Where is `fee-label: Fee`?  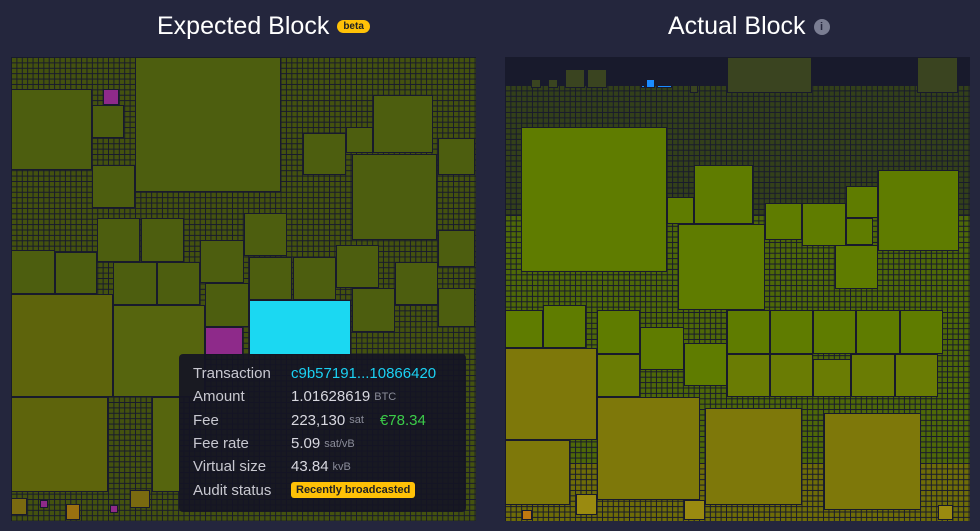
fee-label: Fee is located at coordinates (206, 420).